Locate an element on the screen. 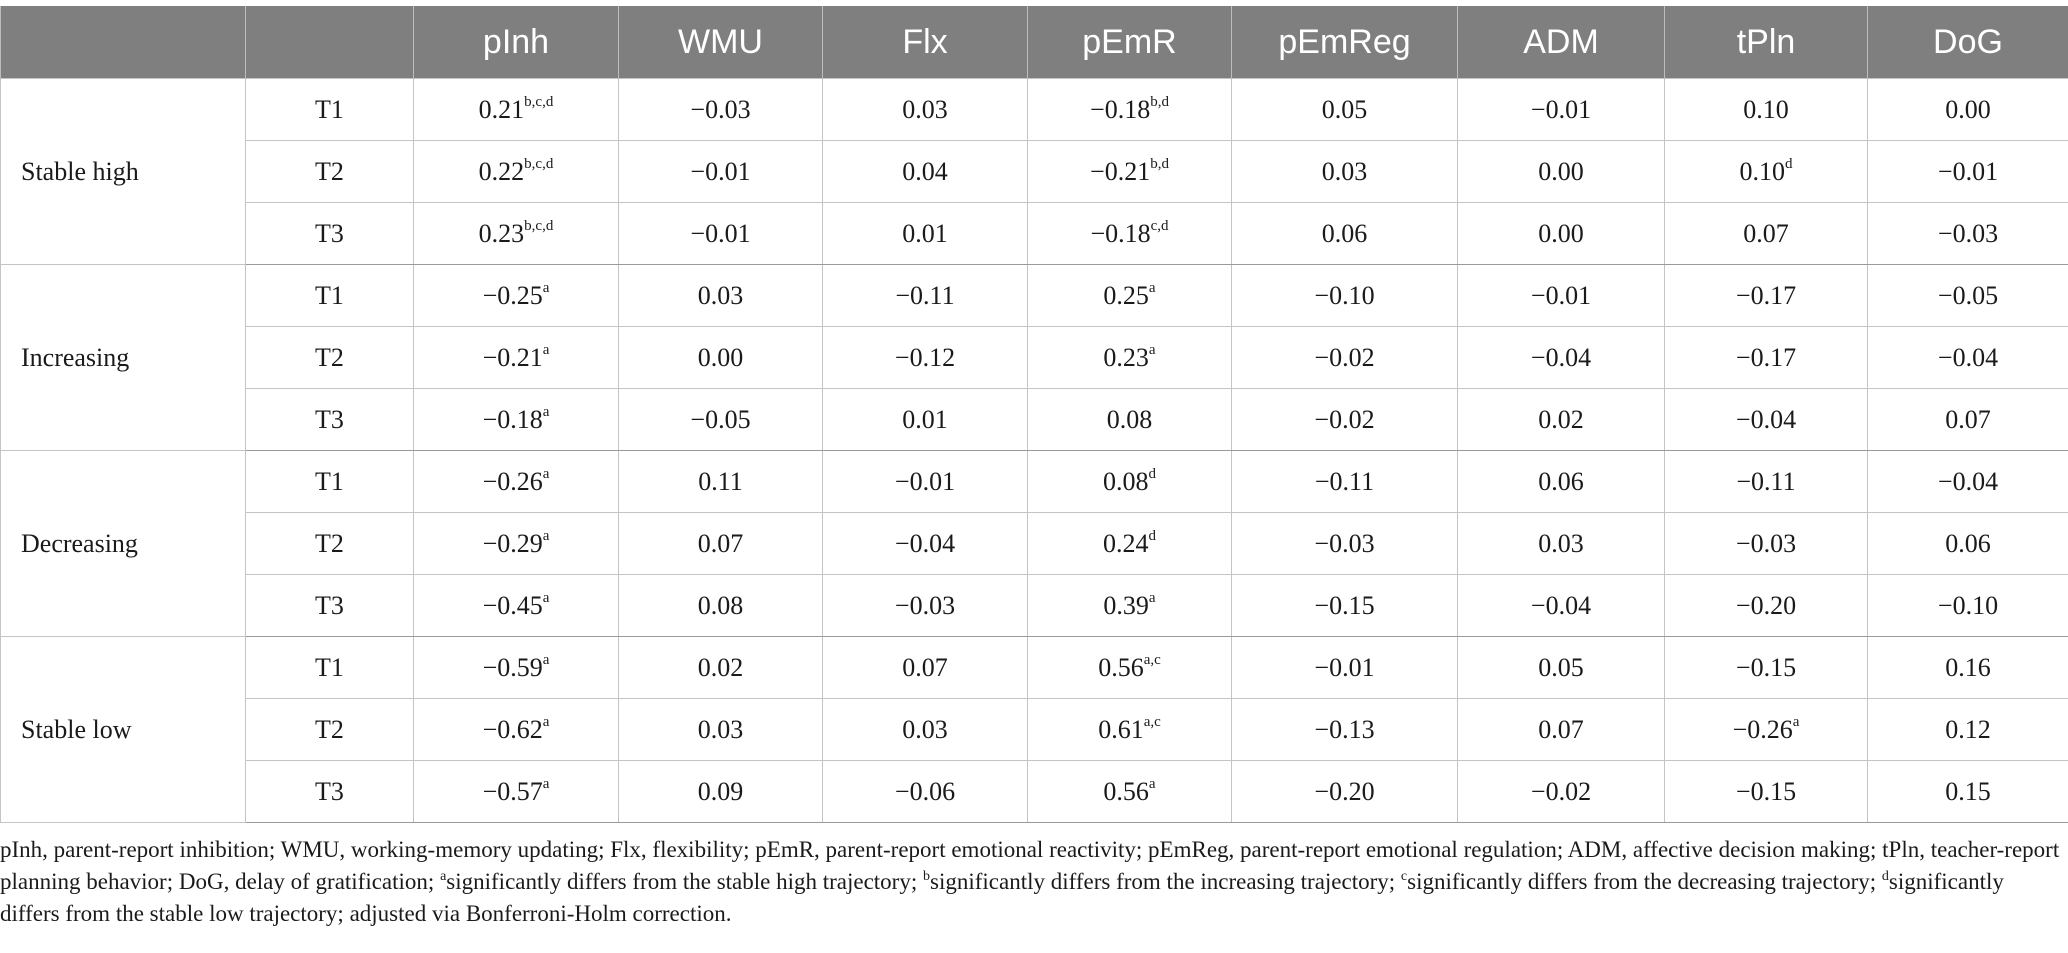 This screenshot has width=2068, height=953. cell-value: −0.10 is located at coordinates (1344, 295).